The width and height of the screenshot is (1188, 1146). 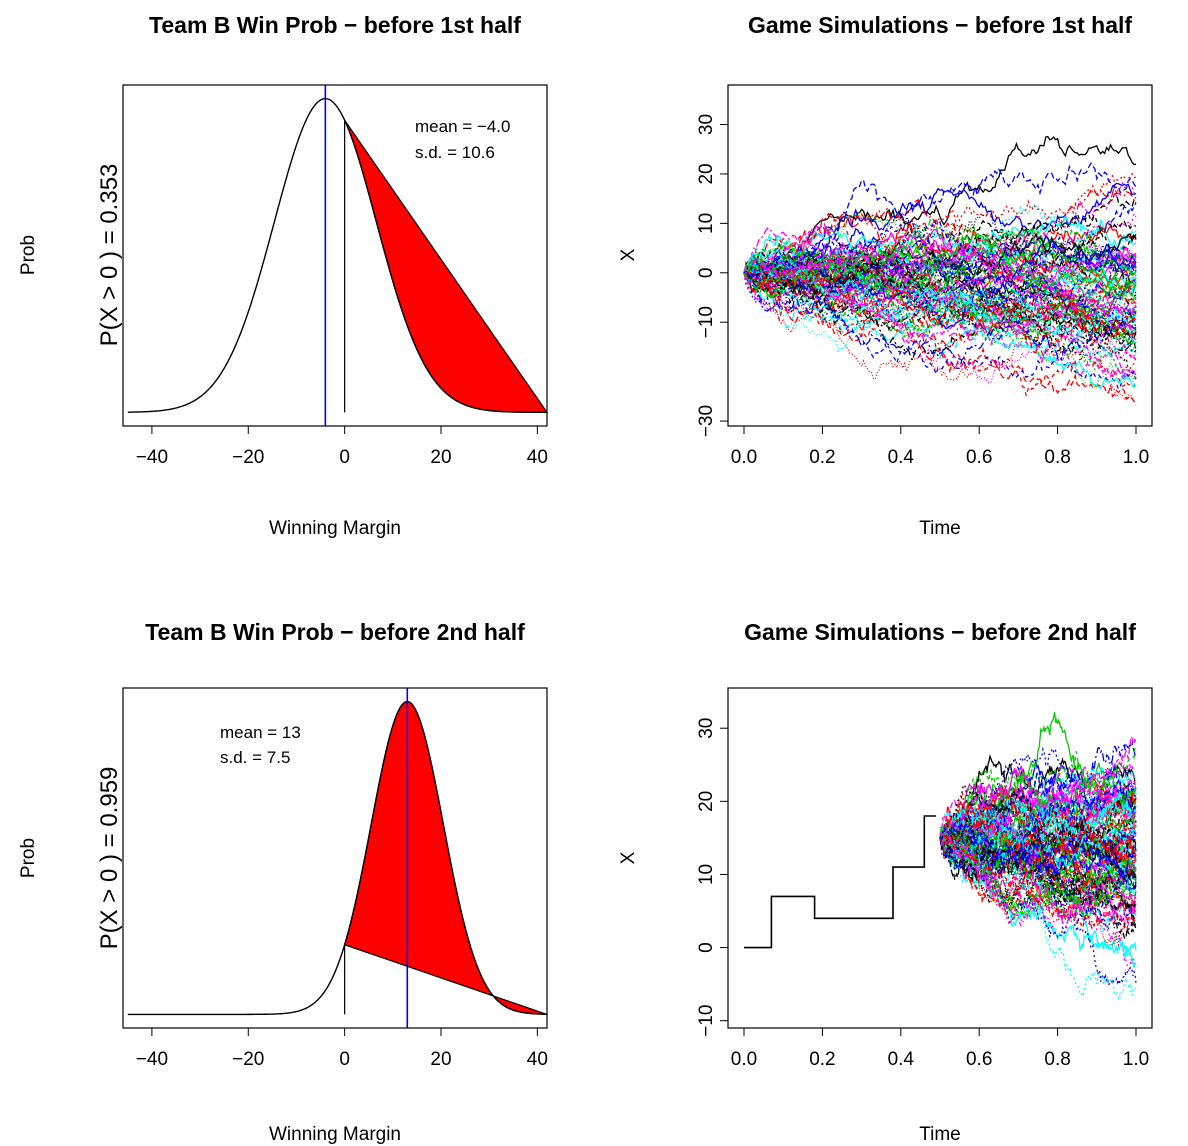 What do you see at coordinates (940, 632) in the screenshot?
I see `chart-title: Game Simulations − before 2nd half` at bounding box center [940, 632].